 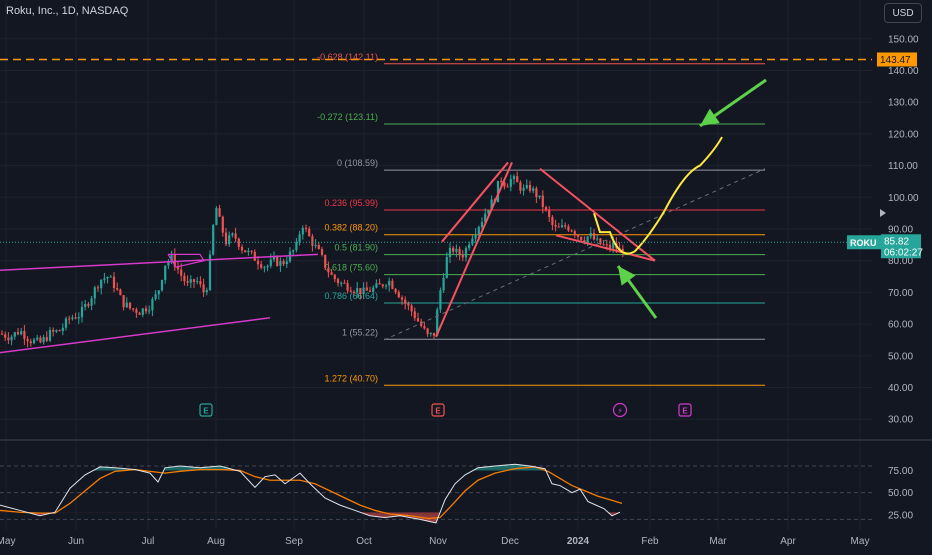 I want to click on price-tick-label: 60.00, so click(x=900, y=325).